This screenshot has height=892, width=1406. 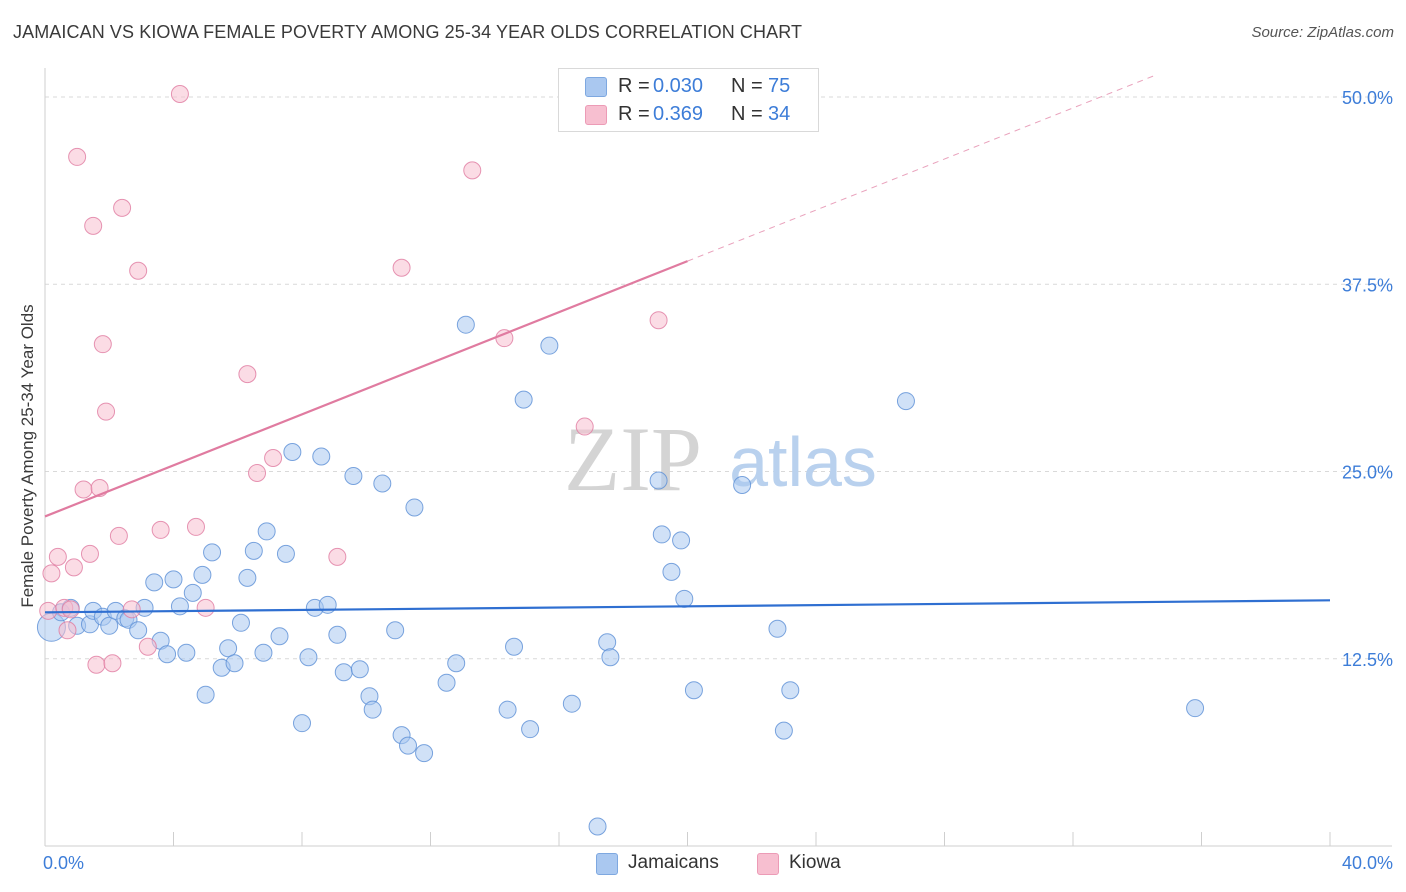 What do you see at coordinates (1367, 285) in the screenshot?
I see `y-tick-label: 37.5%` at bounding box center [1367, 285].